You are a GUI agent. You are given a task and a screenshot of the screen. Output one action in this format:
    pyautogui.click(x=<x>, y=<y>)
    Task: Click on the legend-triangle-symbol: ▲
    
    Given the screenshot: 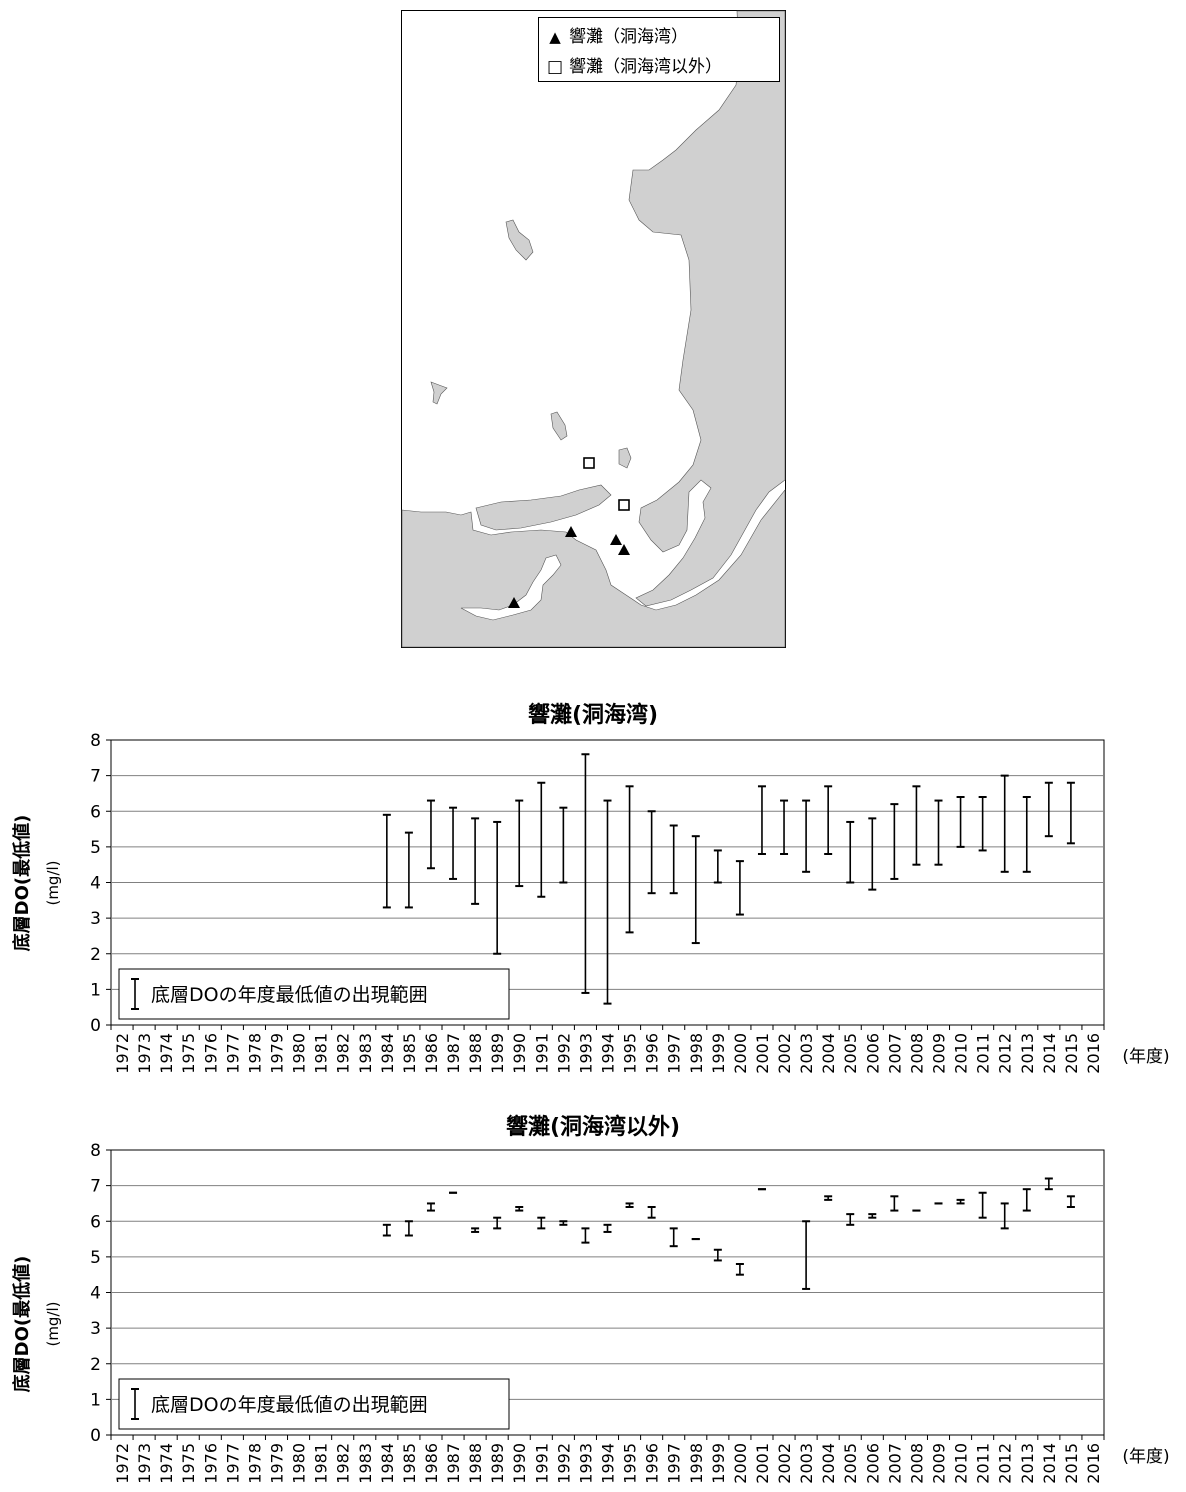 What is the action you would take?
    pyautogui.click(x=555, y=37)
    